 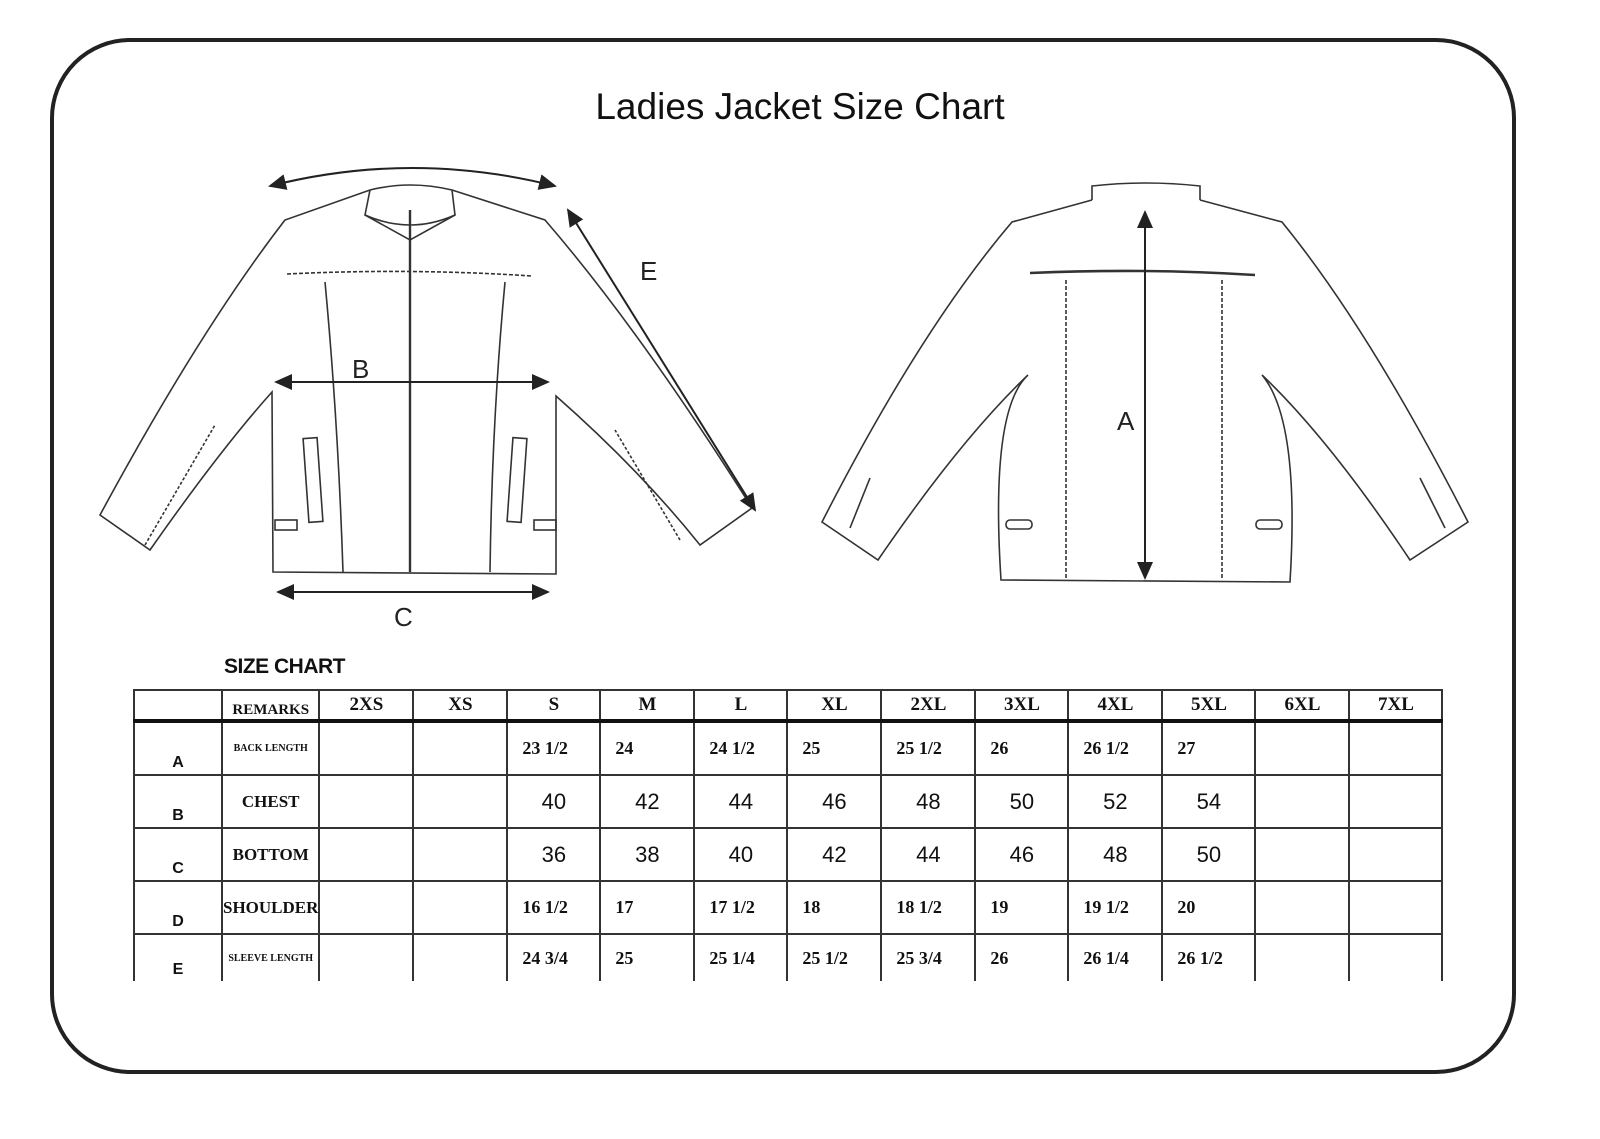 I want to click on table-cell: 26 1/4, so click(x=1115, y=957).